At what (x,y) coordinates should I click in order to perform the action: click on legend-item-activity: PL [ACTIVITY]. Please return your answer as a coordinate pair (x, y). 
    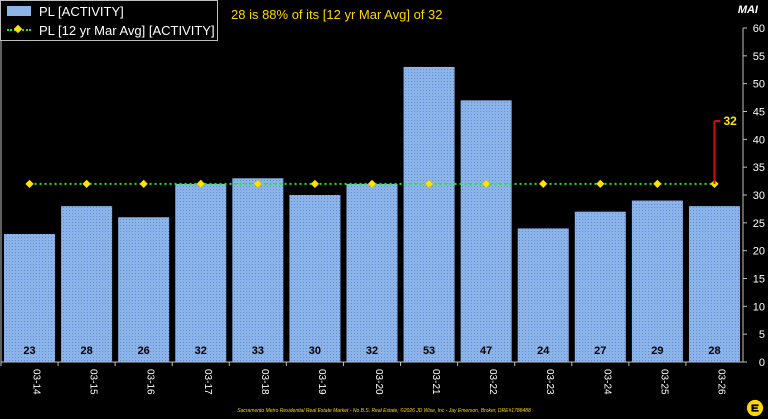
    Looking at the image, I should click on (65, 11).